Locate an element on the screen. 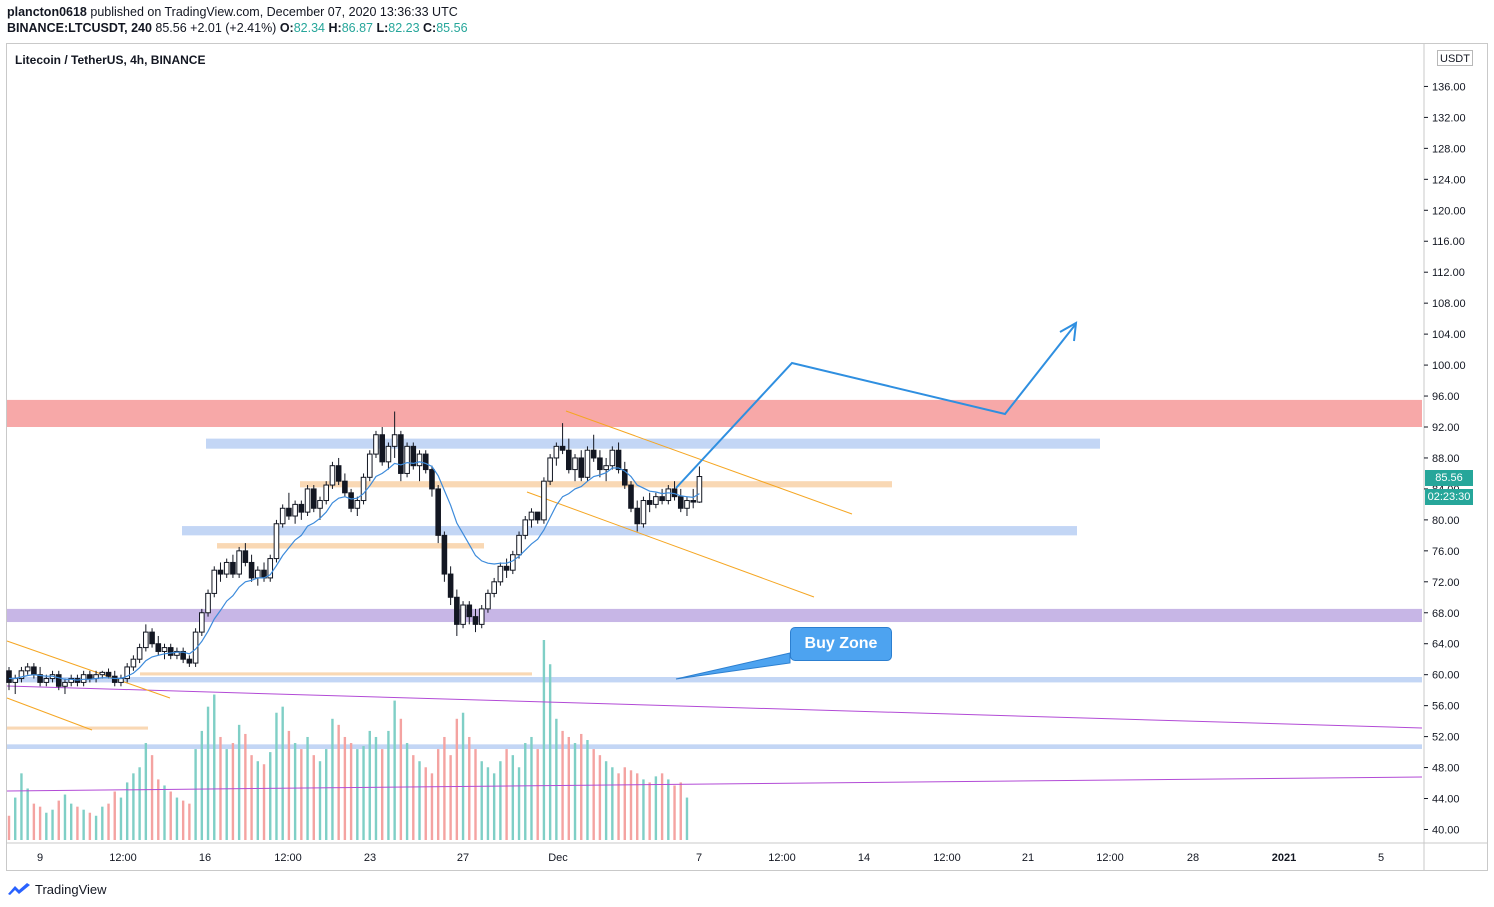  time-tick-label: 9 is located at coordinates (40, 858).